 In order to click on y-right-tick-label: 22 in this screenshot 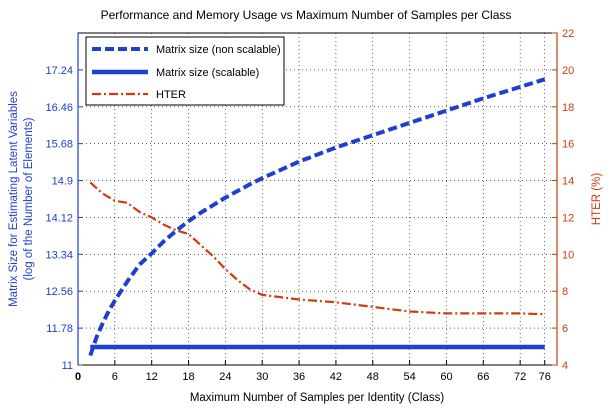, I will do `click(568, 34)`.